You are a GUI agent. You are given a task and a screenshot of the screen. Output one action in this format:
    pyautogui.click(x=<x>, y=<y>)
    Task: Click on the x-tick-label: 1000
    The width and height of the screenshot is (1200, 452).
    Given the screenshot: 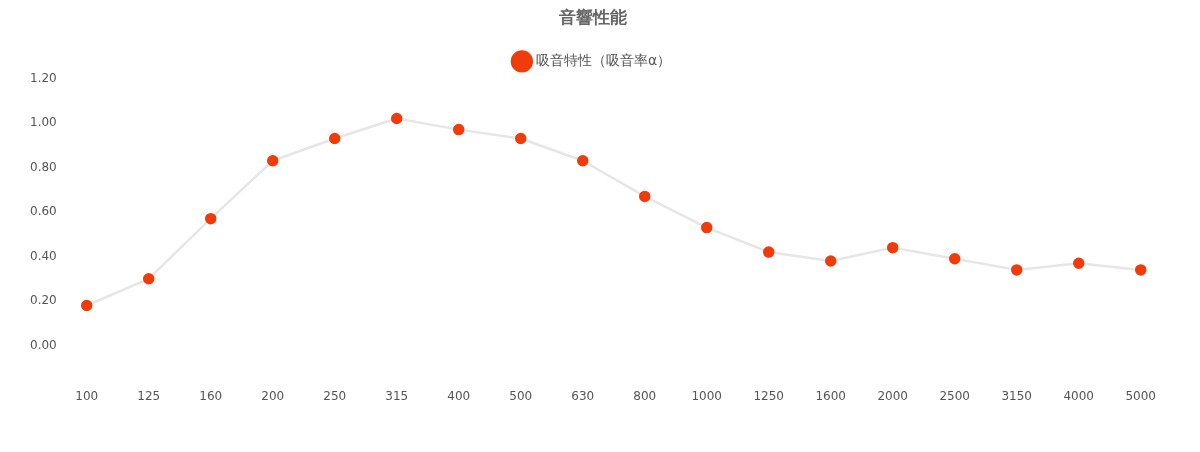 What is the action you would take?
    pyautogui.click(x=706, y=395)
    